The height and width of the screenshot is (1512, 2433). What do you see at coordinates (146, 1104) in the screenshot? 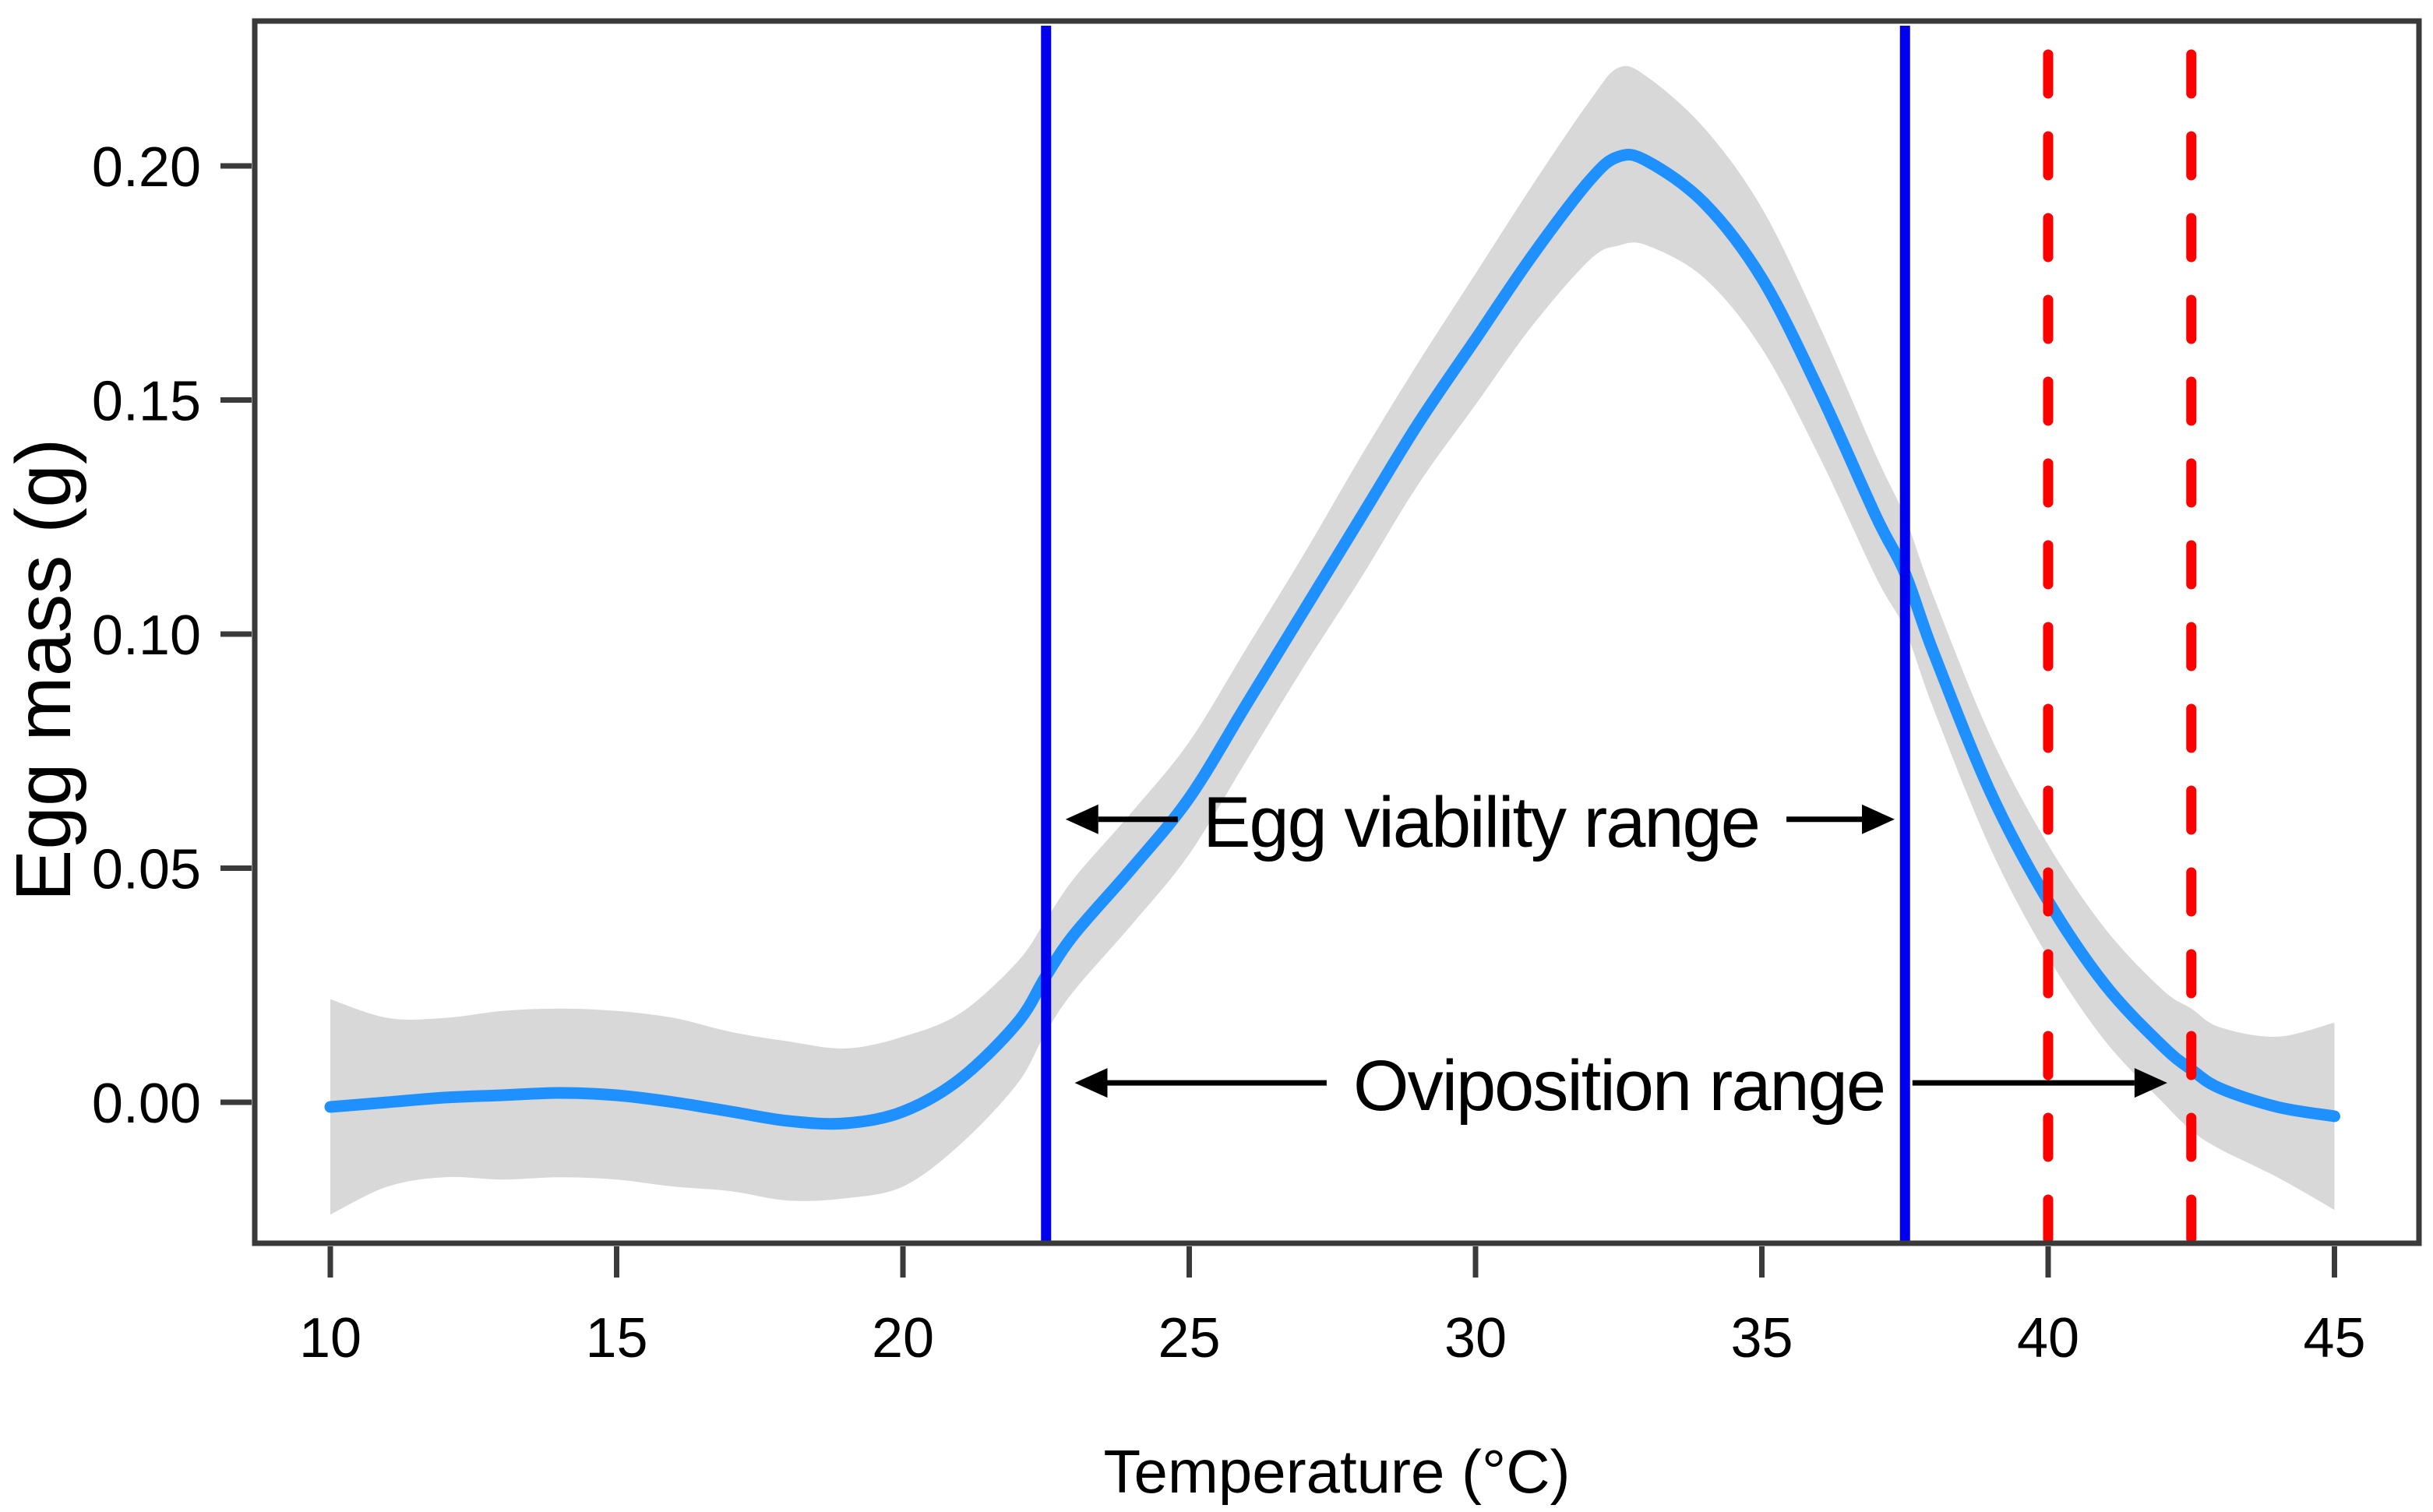
I see `y-tick-label: 0.00` at bounding box center [146, 1104].